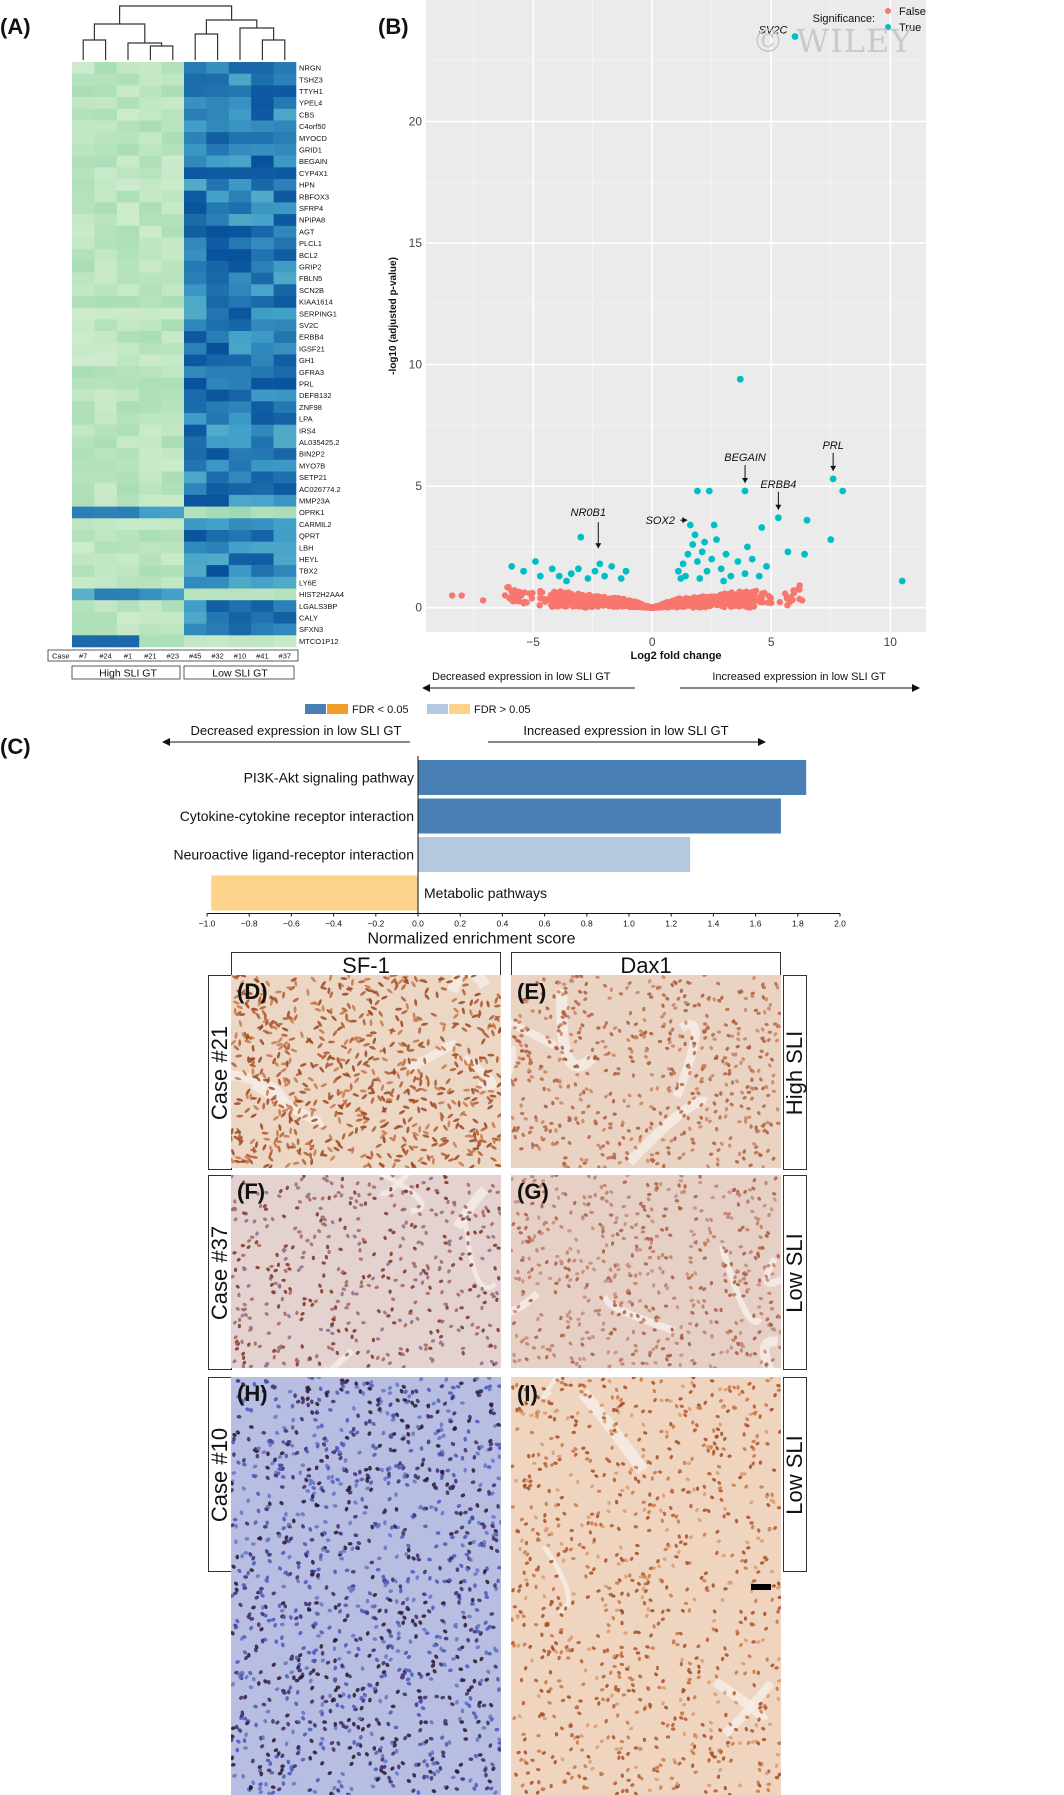 Image resolution: width=1064 pixels, height=1795 pixels. What do you see at coordinates (521, 677) in the screenshot?
I see `direction-label-left: Decreased expression in low SLI GT` at bounding box center [521, 677].